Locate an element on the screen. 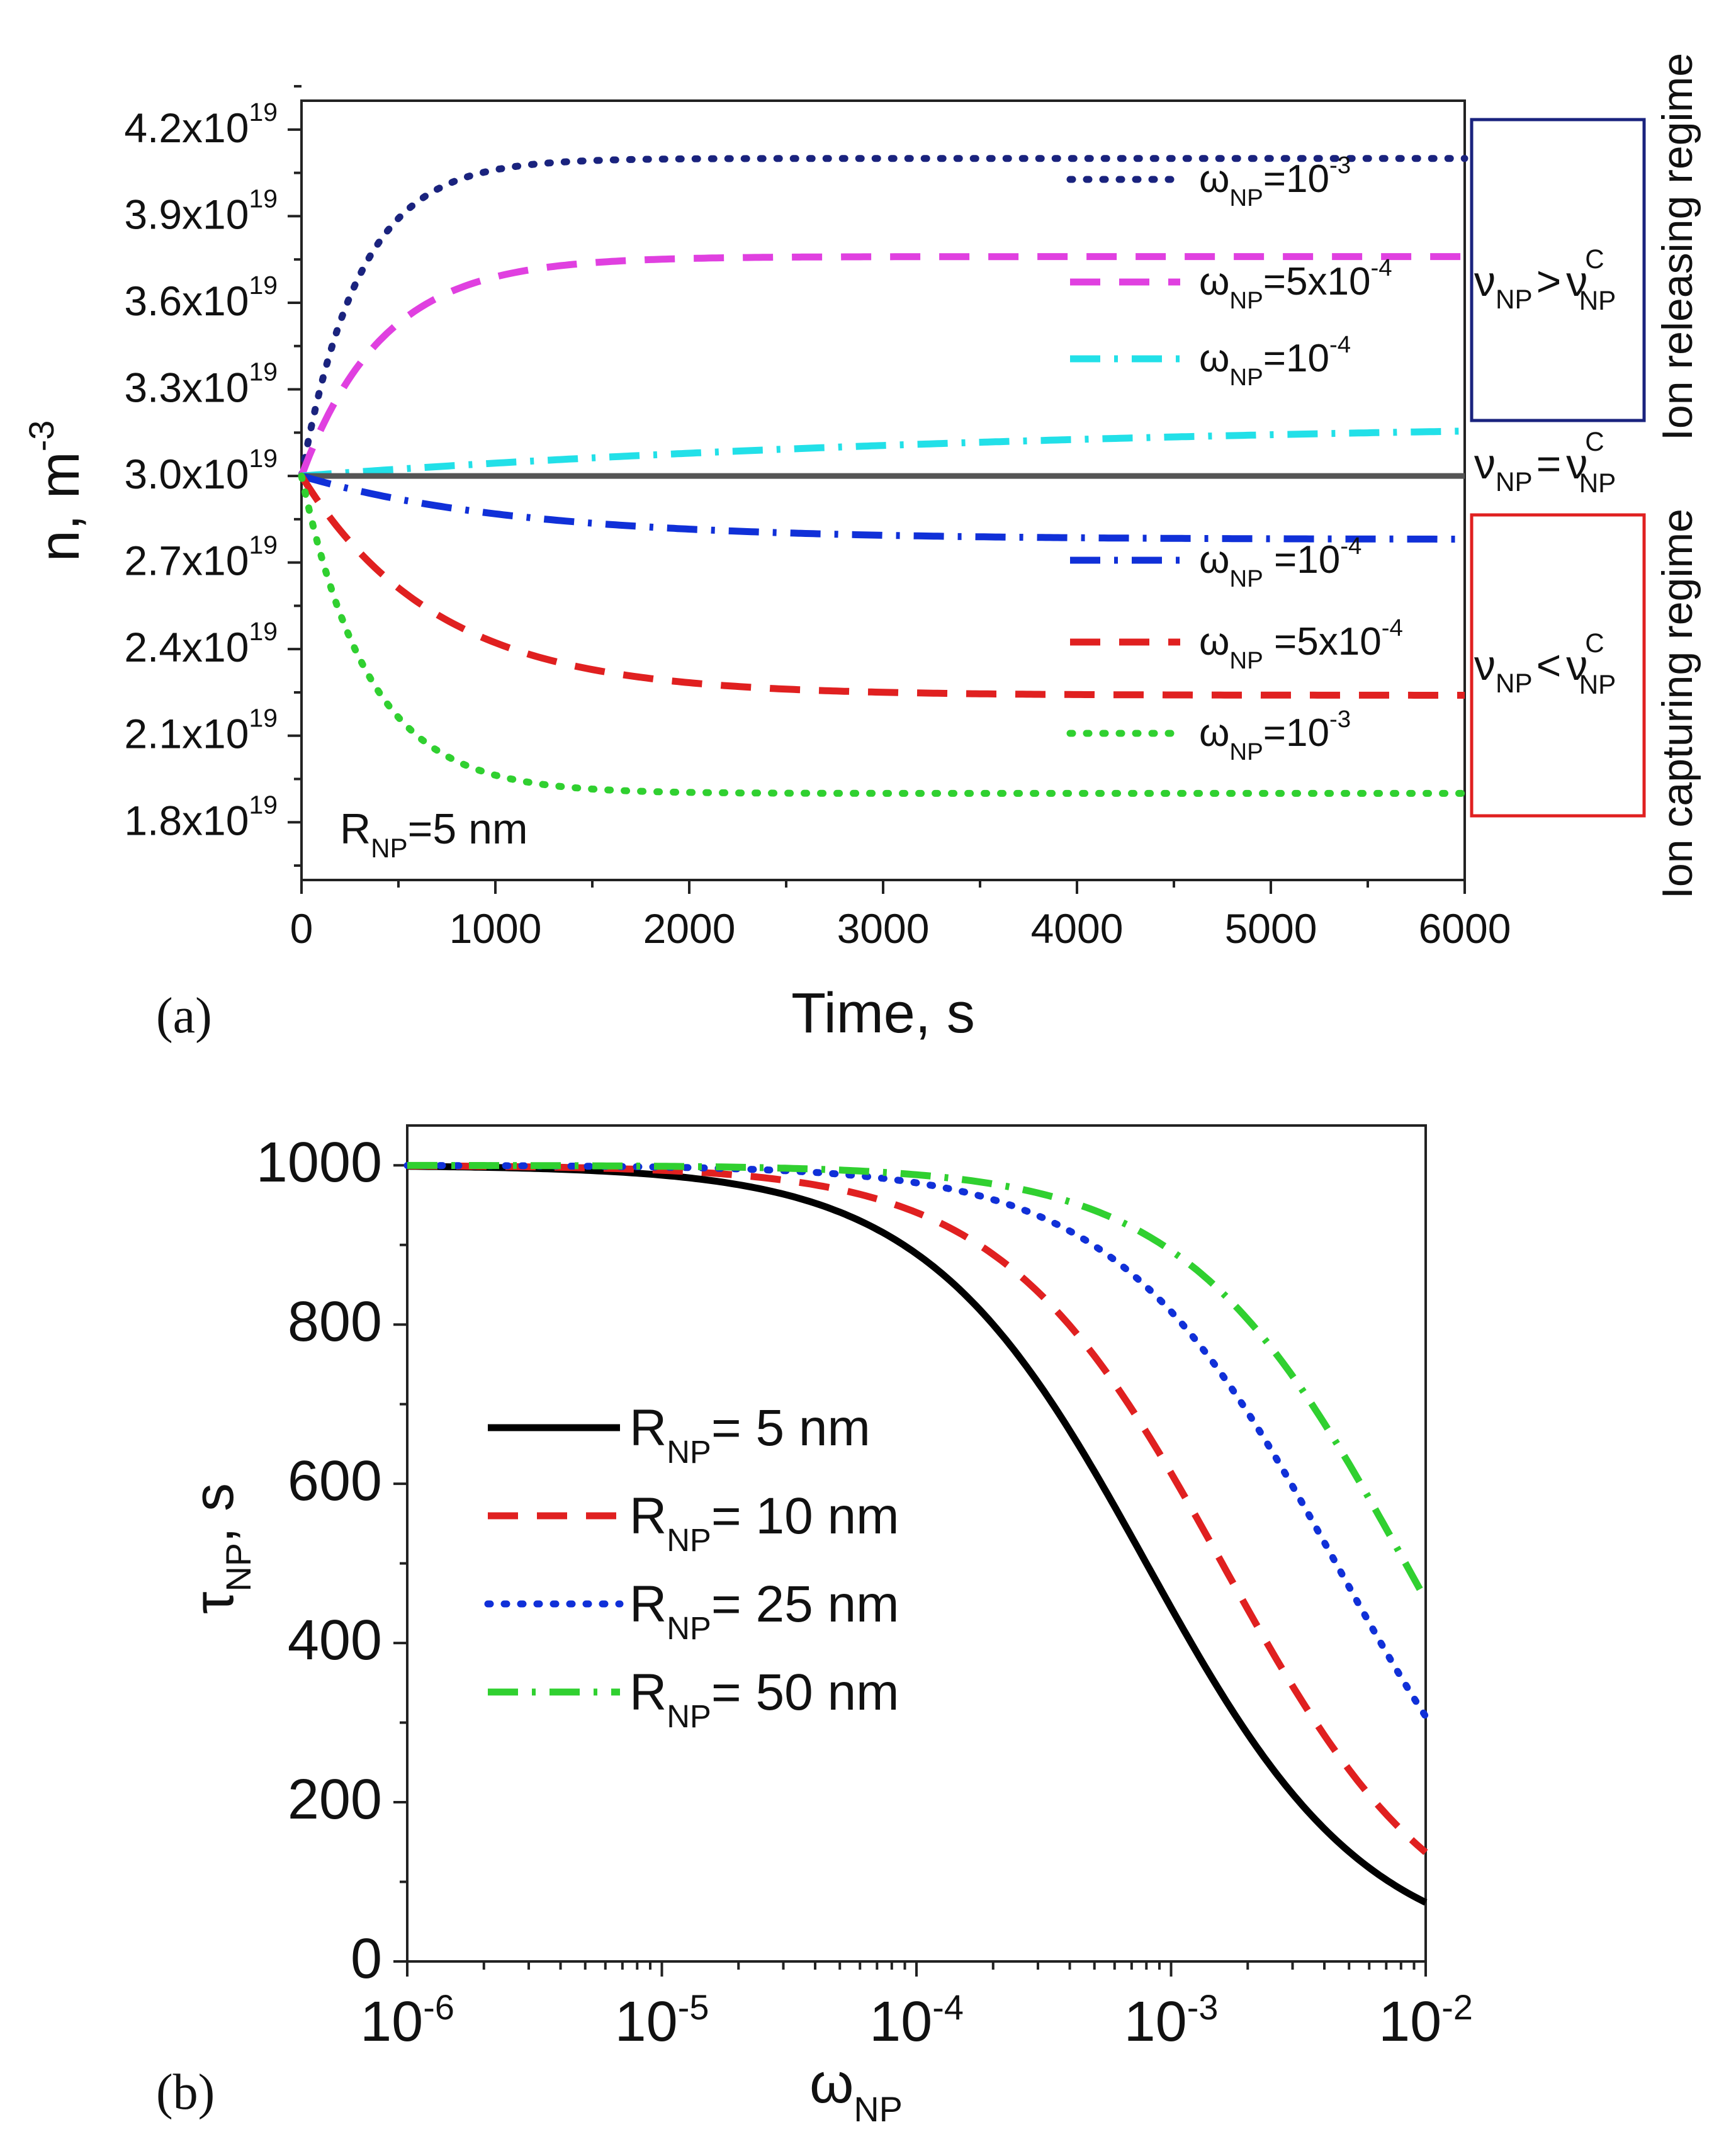 Image resolution: width=1736 pixels, height=2144 pixels. y-tick-label-b: 400 is located at coordinates (335, 1640).